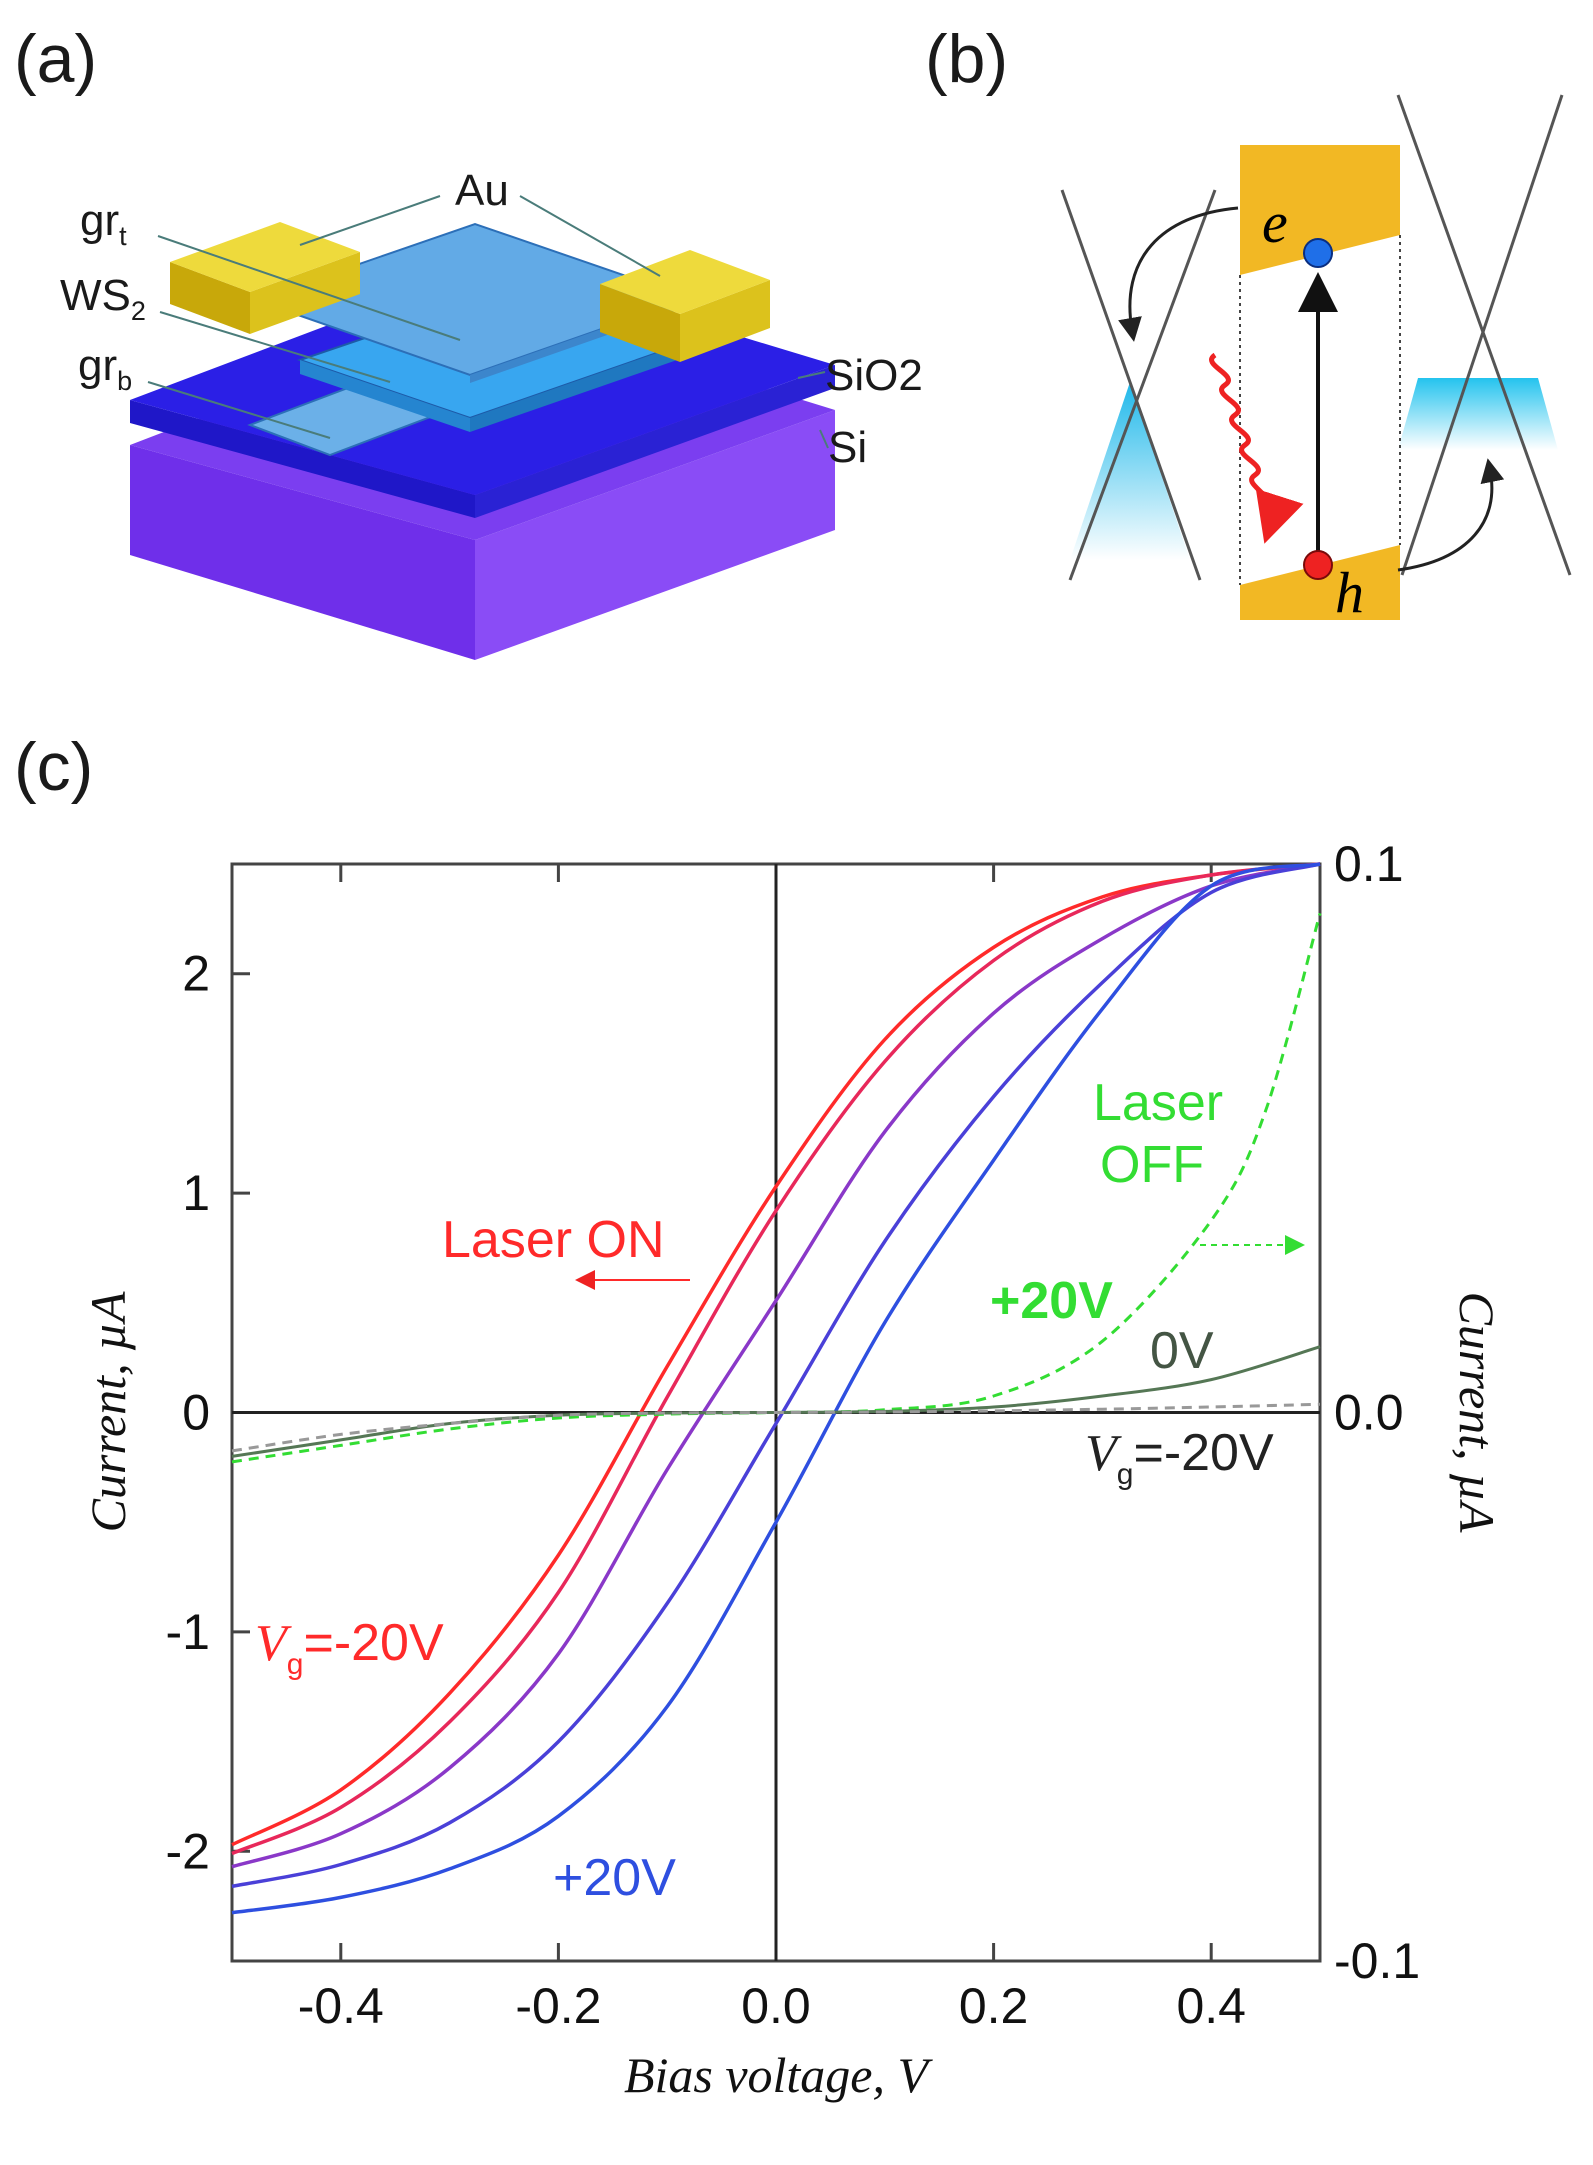 The image size is (1593, 2165). I want to click on label-si: Si, so click(847, 447).